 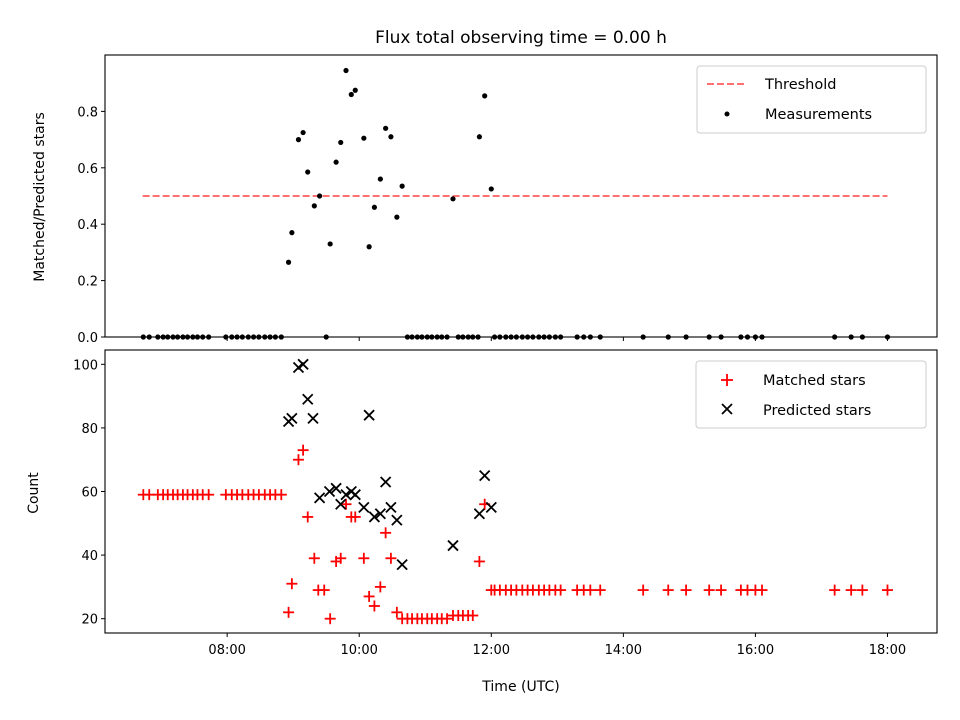 I want to click on bottom-y-tick-label: 80, so click(x=89, y=429).